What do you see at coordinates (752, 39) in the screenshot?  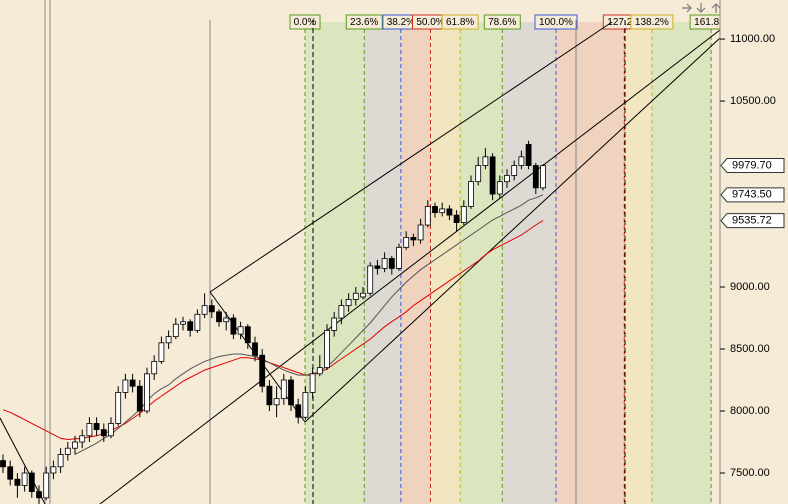 I see `y-tick-label: 11000.00` at bounding box center [752, 39].